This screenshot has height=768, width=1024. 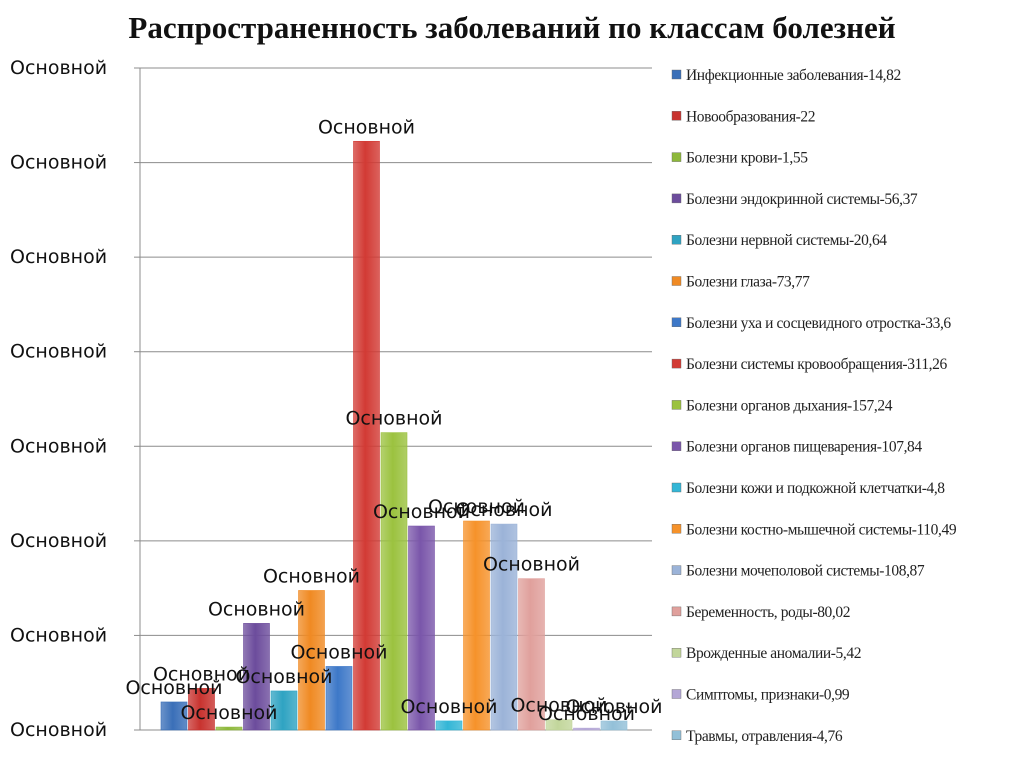 I want to click on legend-entry: Болезни системы кровообращения-311,26, so click(x=816, y=364).